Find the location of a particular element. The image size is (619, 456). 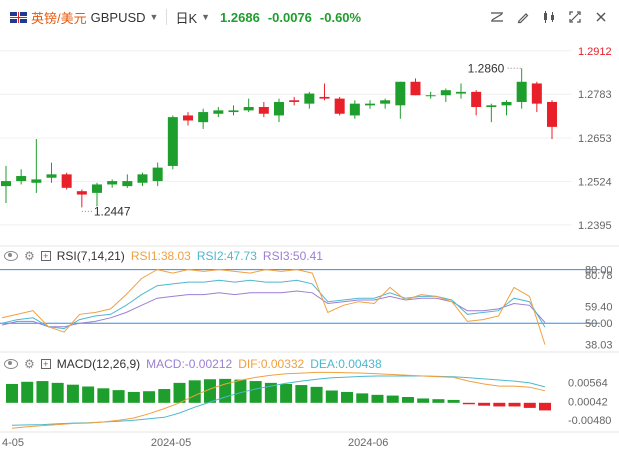

rsi3-label: RSI3:50.41 is located at coordinates (292, 256).